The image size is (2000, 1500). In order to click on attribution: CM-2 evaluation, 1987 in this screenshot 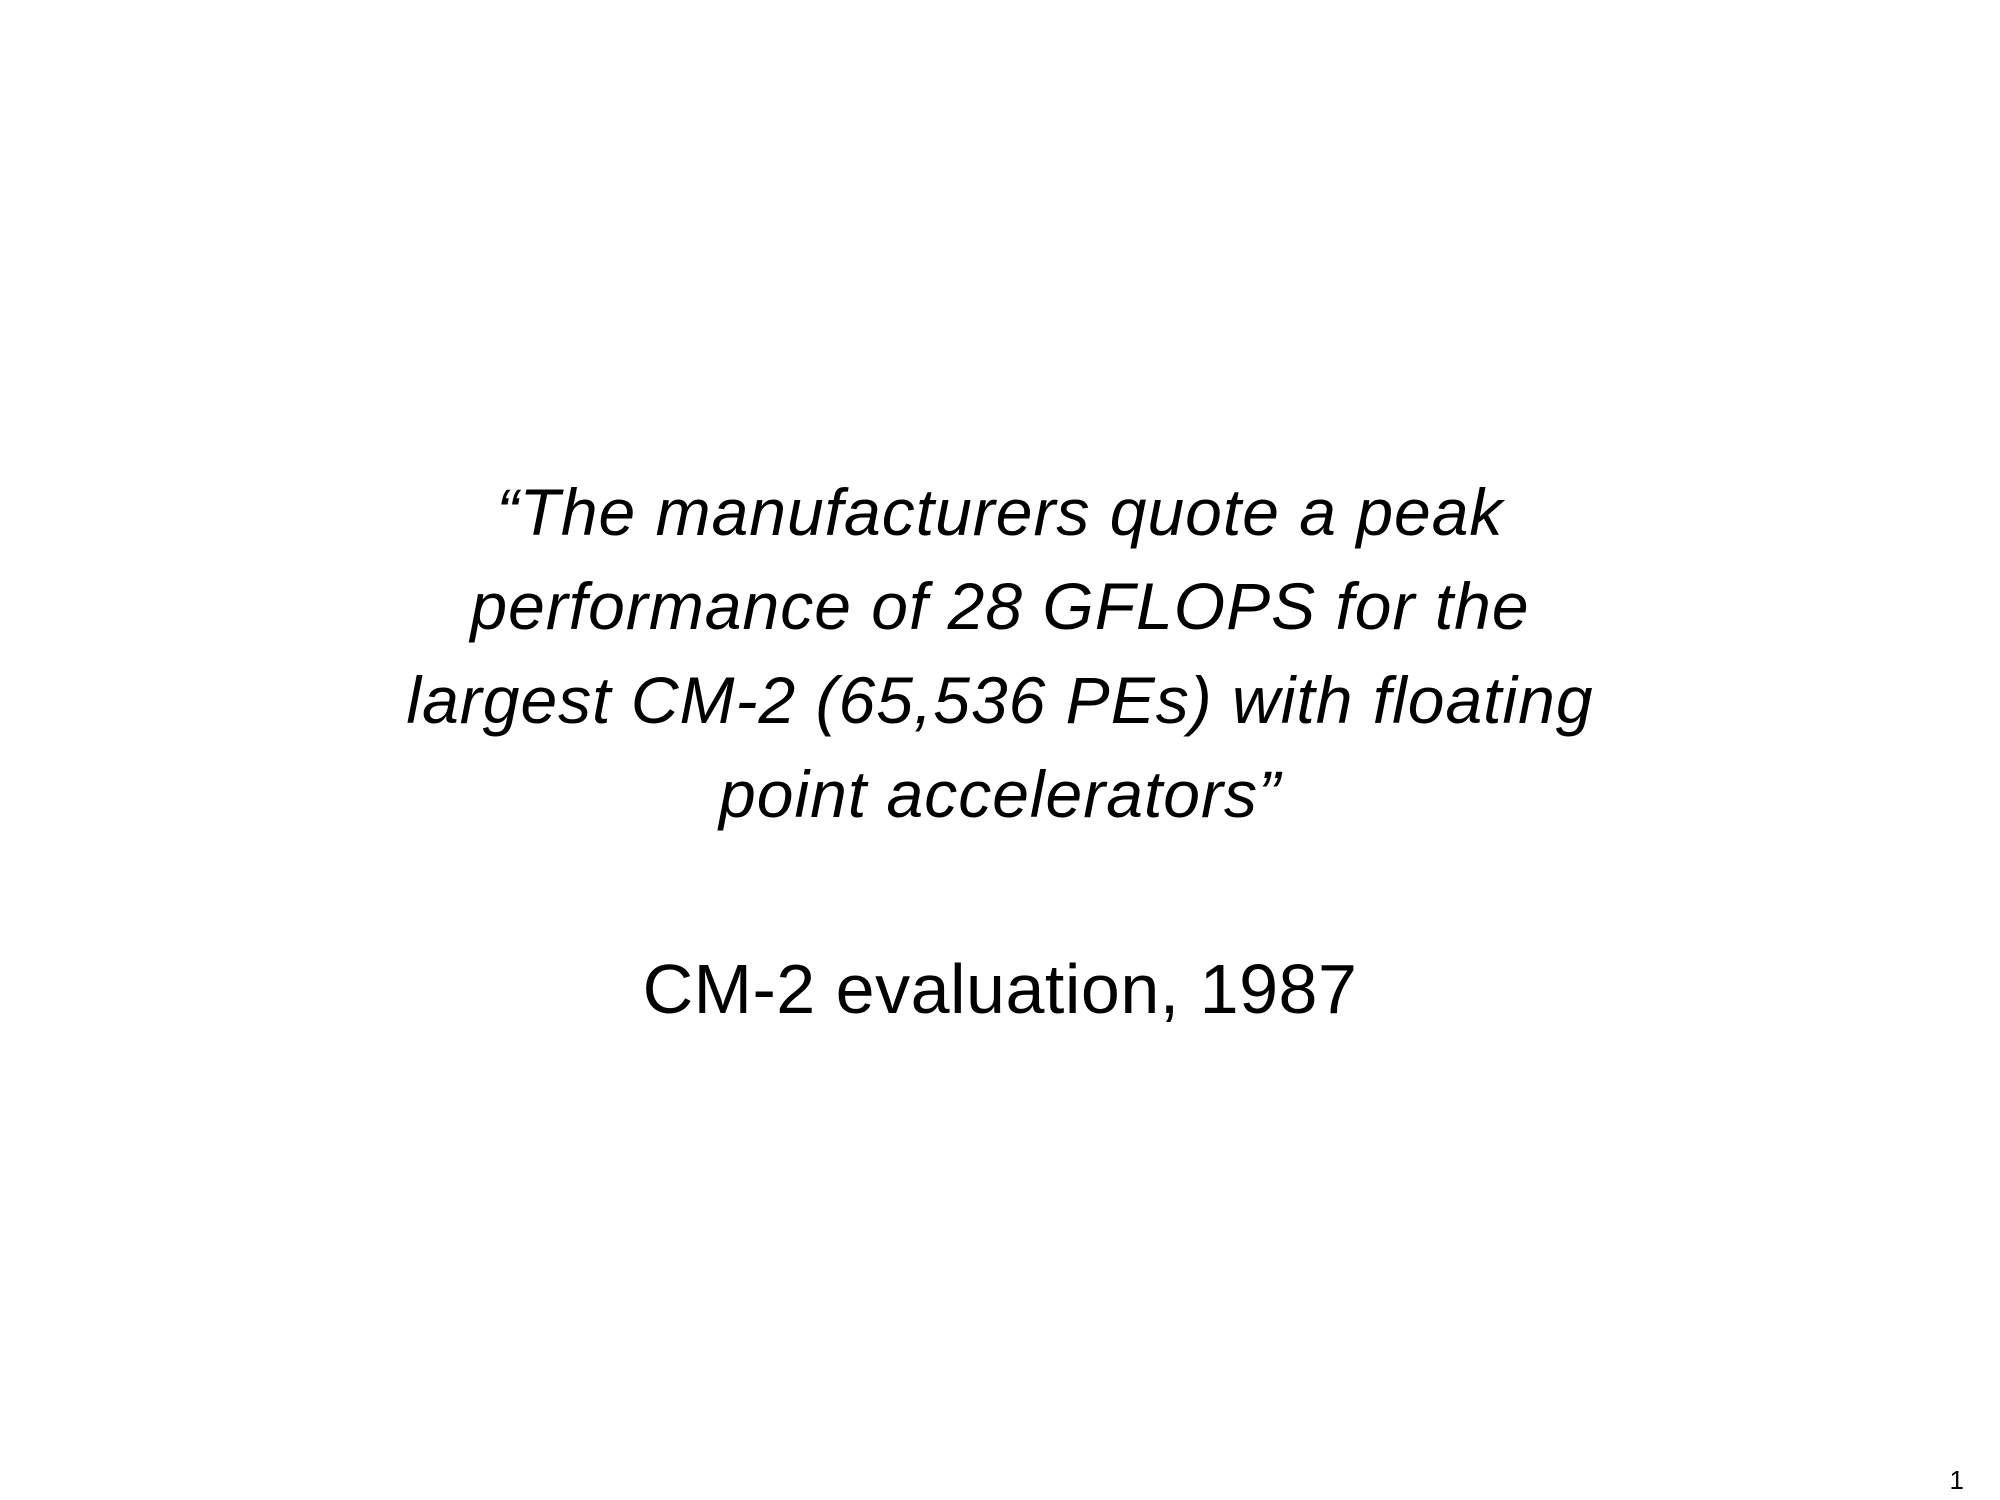, I will do `click(1000, 989)`.